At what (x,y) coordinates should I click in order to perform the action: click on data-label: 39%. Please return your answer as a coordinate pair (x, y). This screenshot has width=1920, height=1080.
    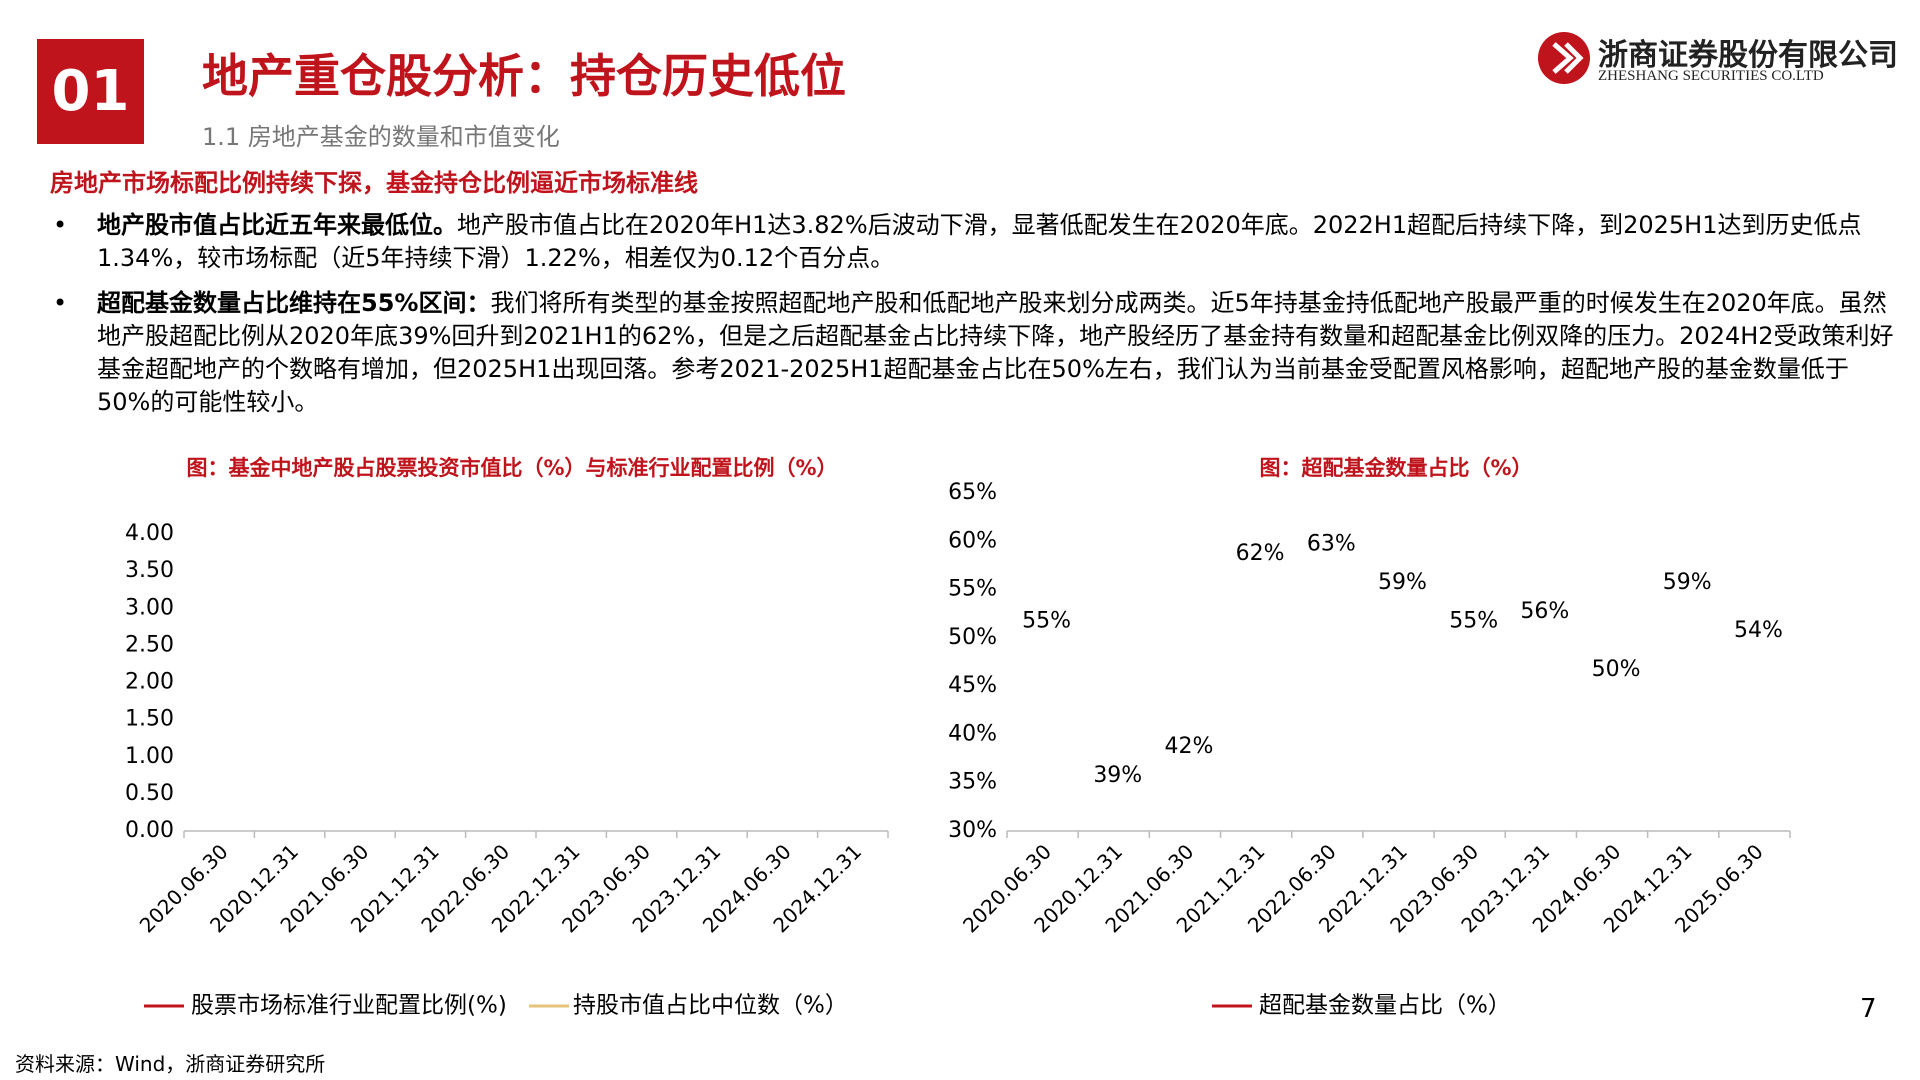
    Looking at the image, I should click on (1117, 775).